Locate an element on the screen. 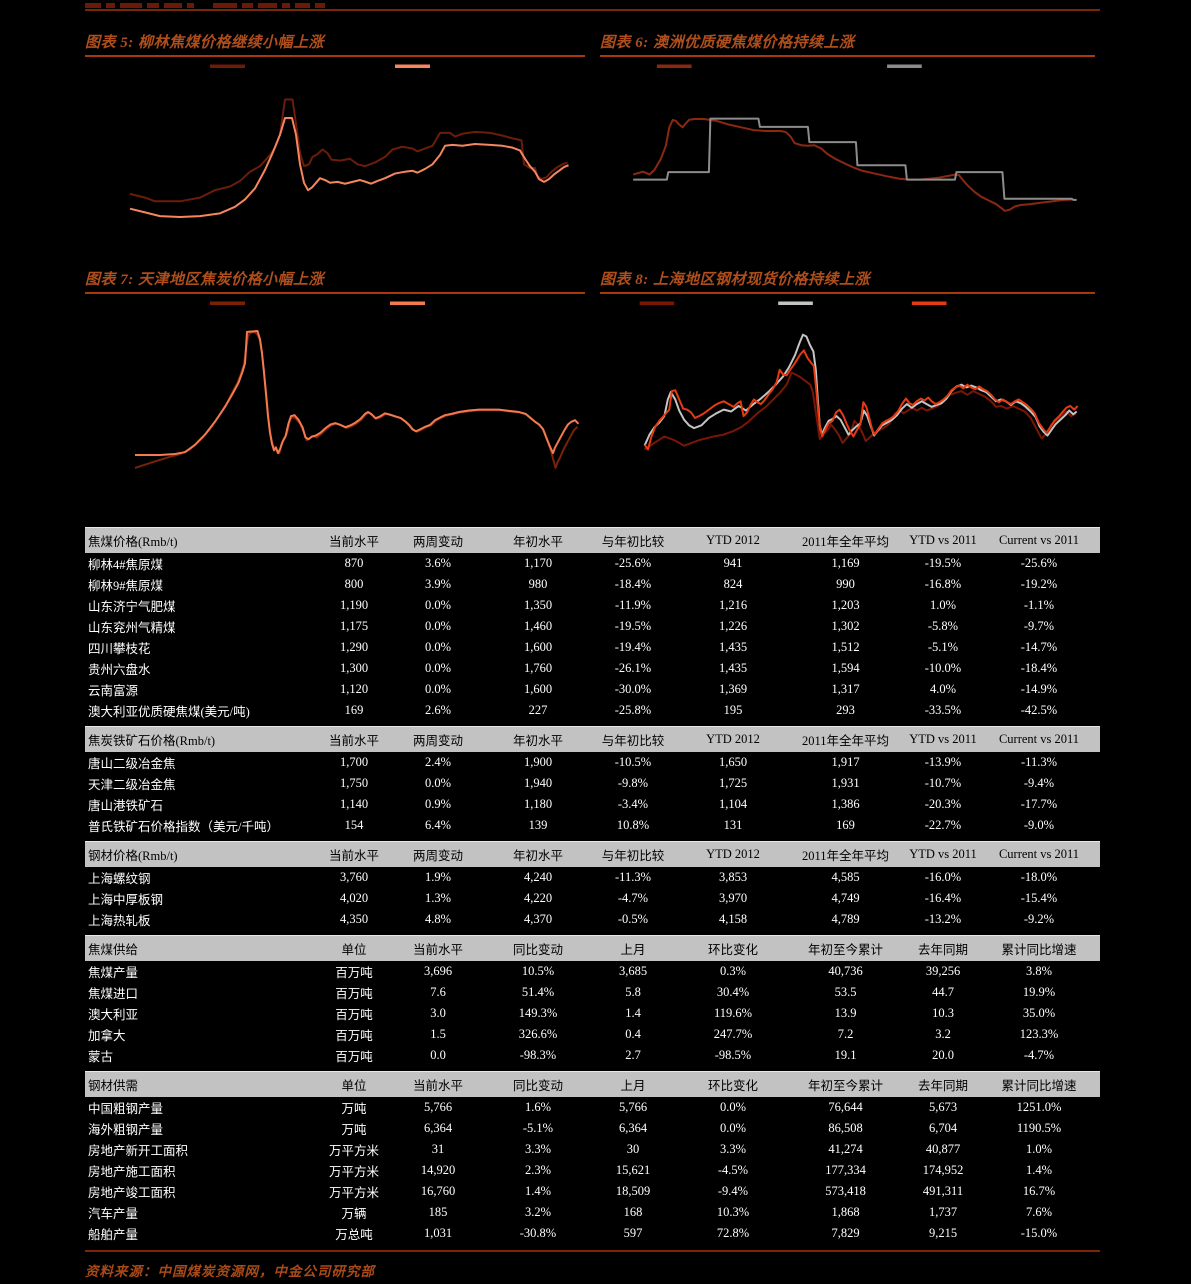 This screenshot has width=1191, height=1284. cell-value: 800 is located at coordinates (354, 584).